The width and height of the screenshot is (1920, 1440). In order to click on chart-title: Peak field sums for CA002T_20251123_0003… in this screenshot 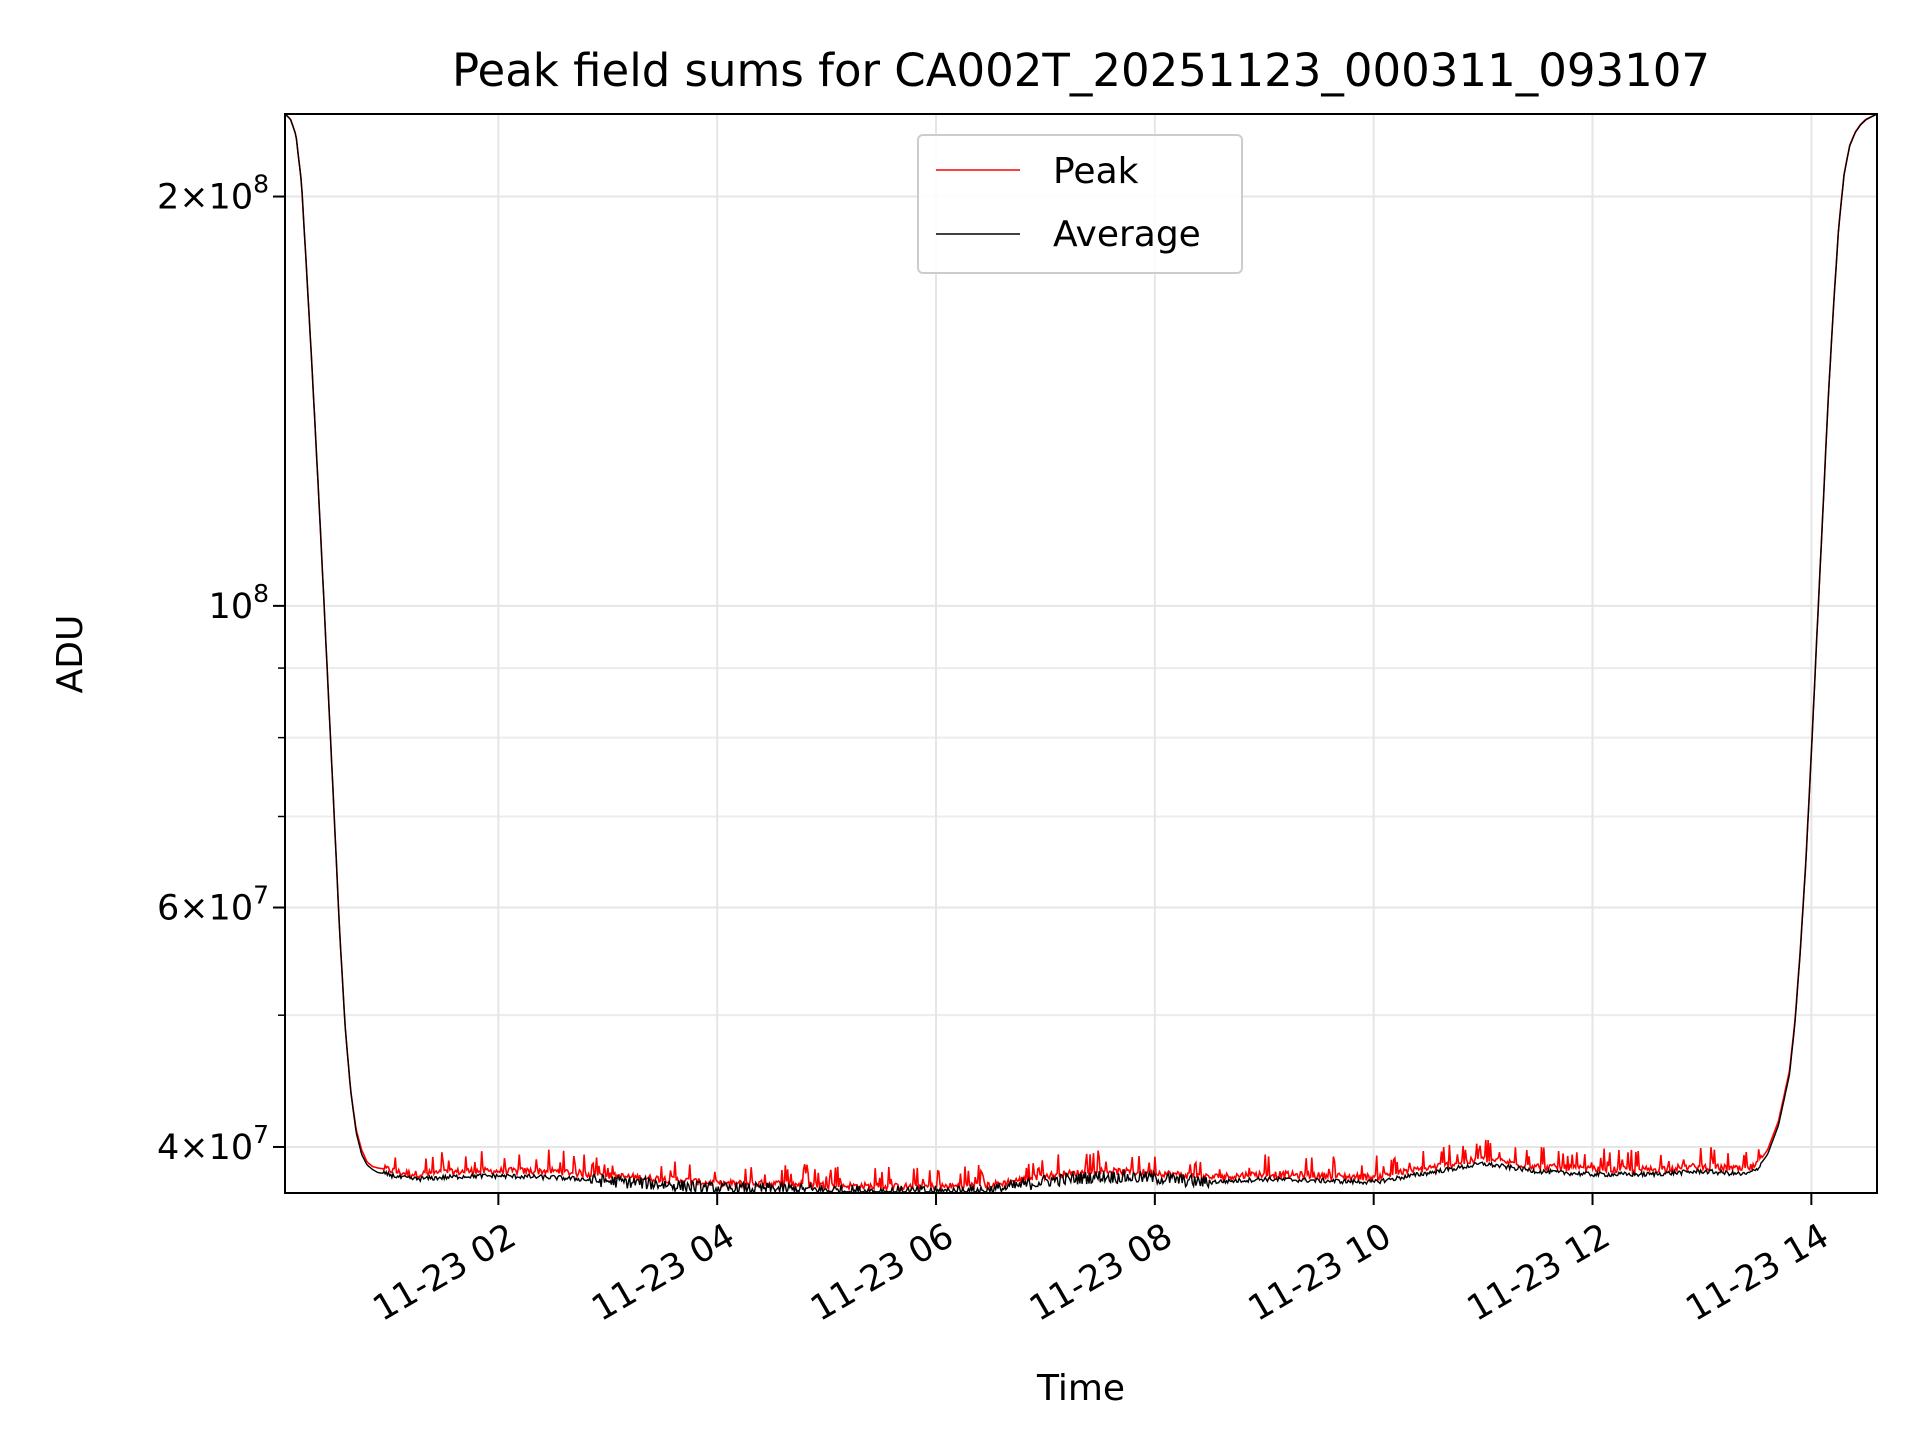, I will do `click(1081, 70)`.